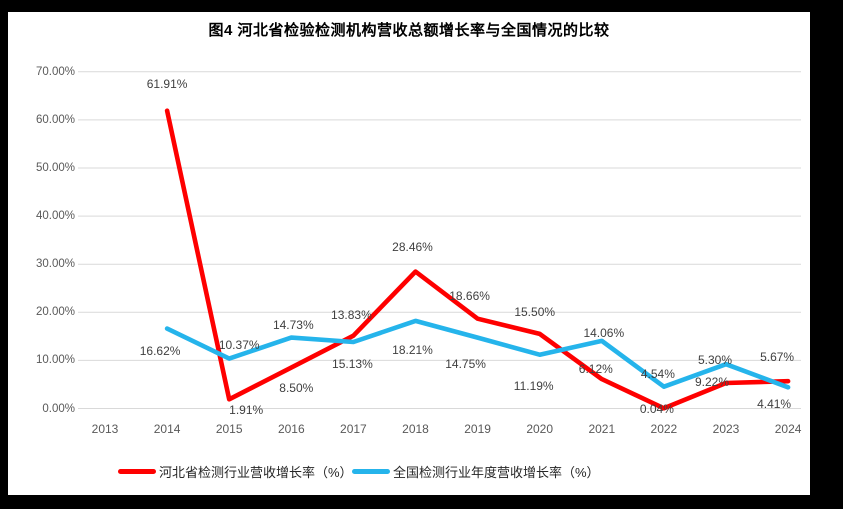 This screenshot has width=843, height=509. I want to click on legend-swatch-national, so click(371, 471).